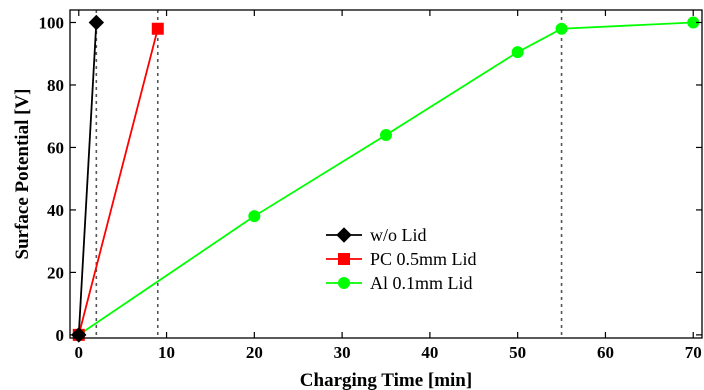  What do you see at coordinates (166, 352) in the screenshot?
I see `x-tick-label: 10` at bounding box center [166, 352].